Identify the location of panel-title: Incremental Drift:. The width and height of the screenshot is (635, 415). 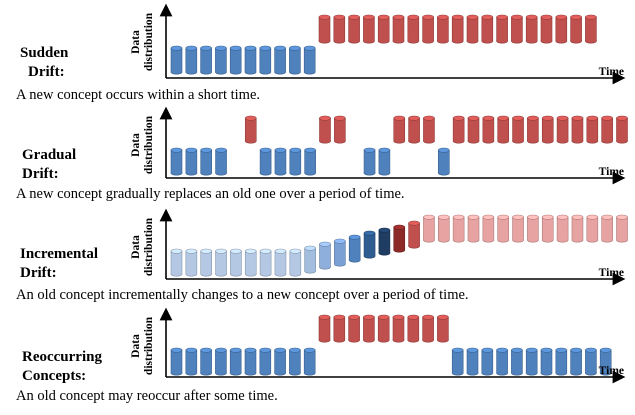
(59, 264).